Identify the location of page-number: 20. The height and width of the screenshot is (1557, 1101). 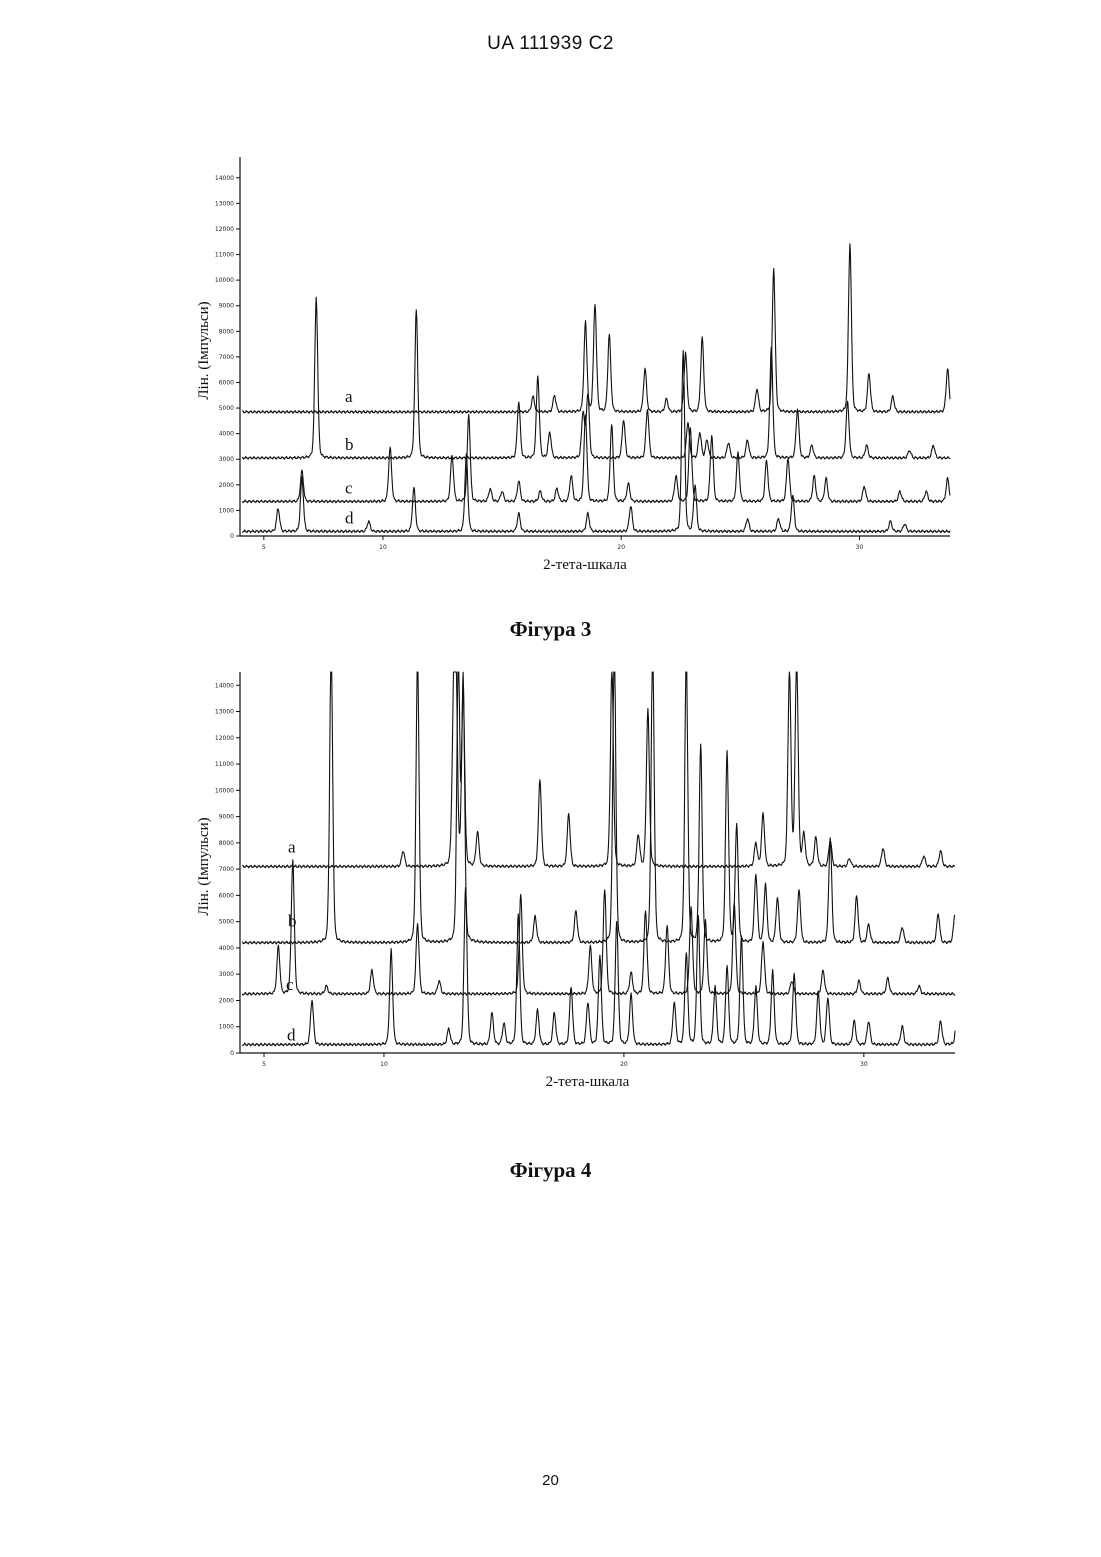
(550, 1480).